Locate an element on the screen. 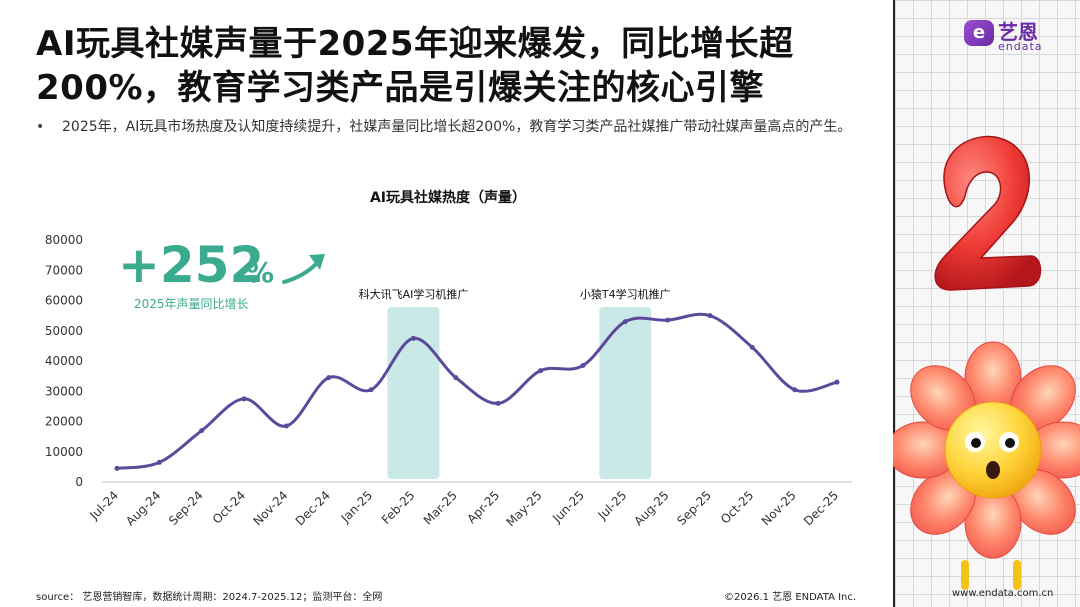  footer-copyright: ©2026.1 艺恩 ENDATA Inc. is located at coordinates (790, 597).